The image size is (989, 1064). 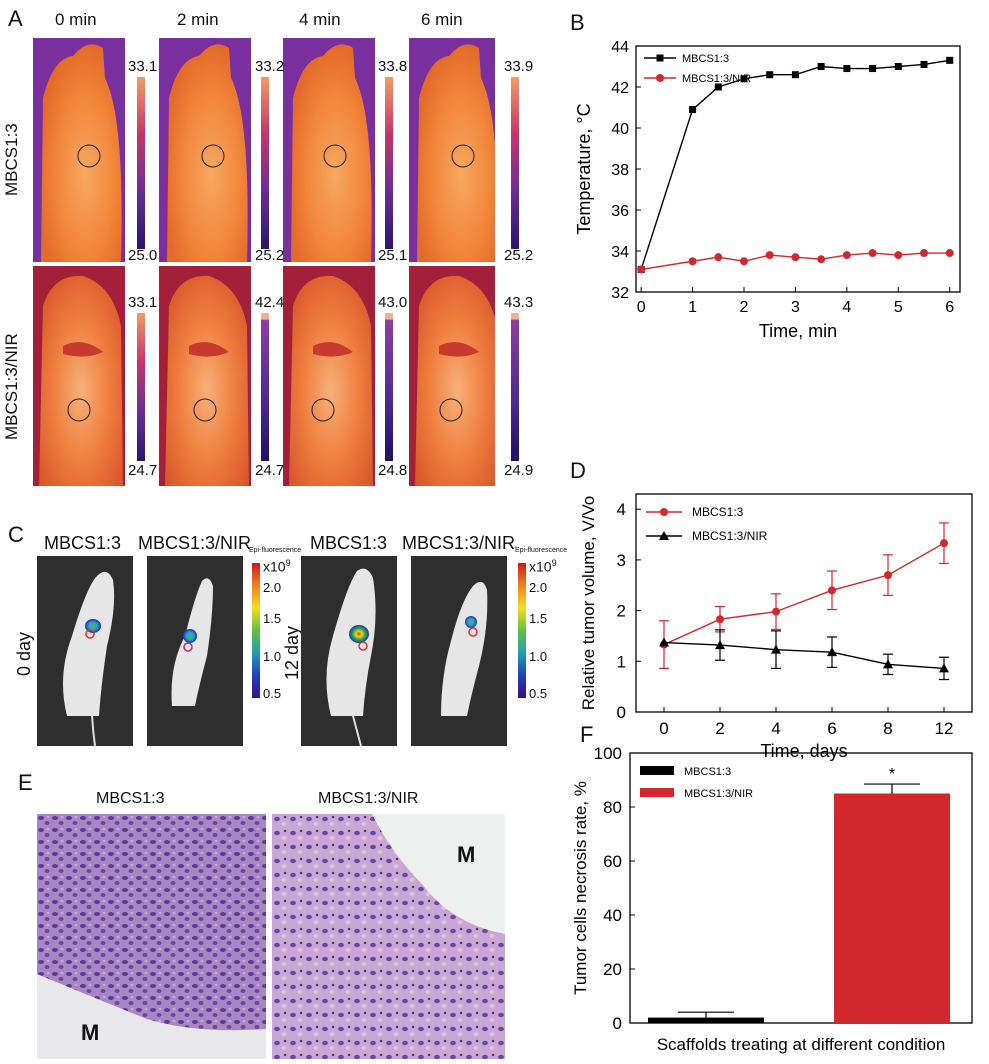 I want to click on scale-title-1: Epi-fluorescence, so click(x=275, y=550).